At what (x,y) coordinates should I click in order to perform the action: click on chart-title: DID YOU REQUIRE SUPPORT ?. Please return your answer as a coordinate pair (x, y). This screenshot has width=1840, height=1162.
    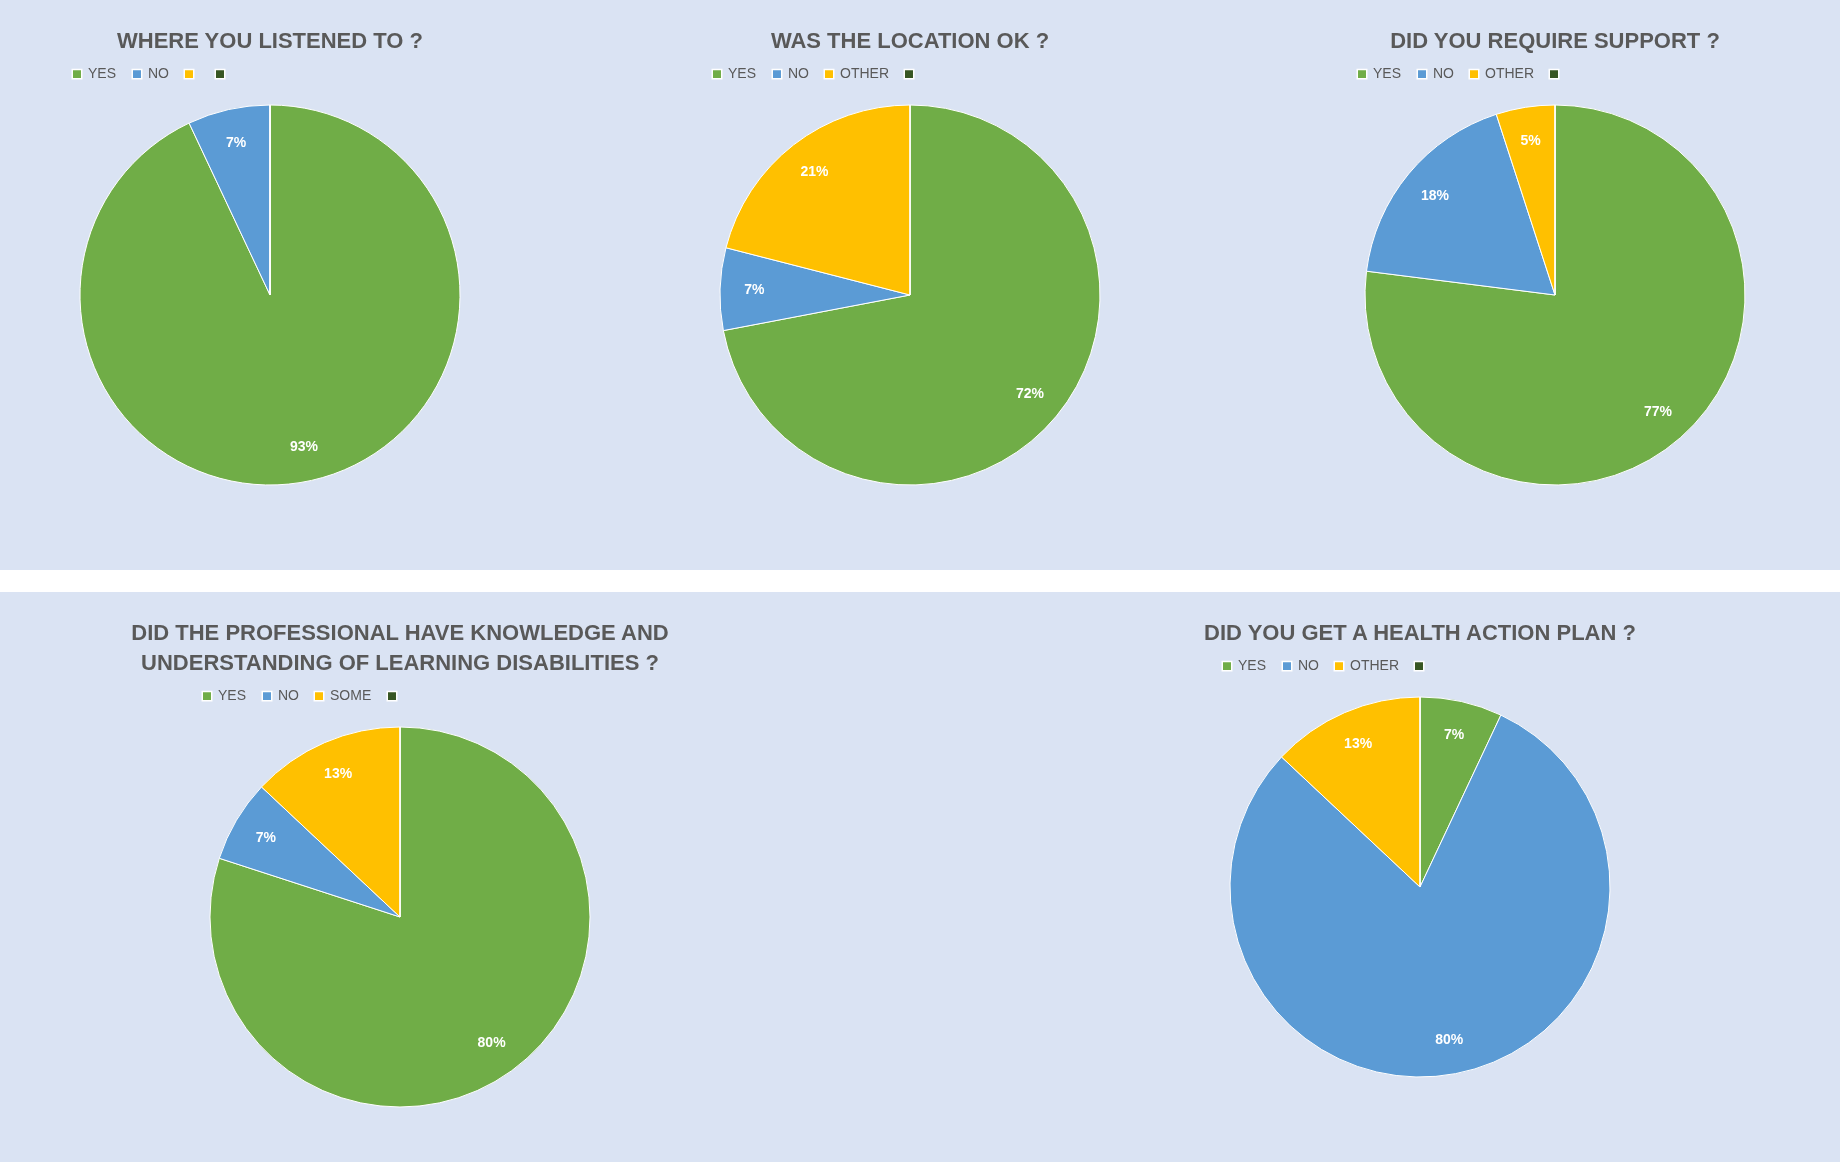
    Looking at the image, I should click on (1555, 40).